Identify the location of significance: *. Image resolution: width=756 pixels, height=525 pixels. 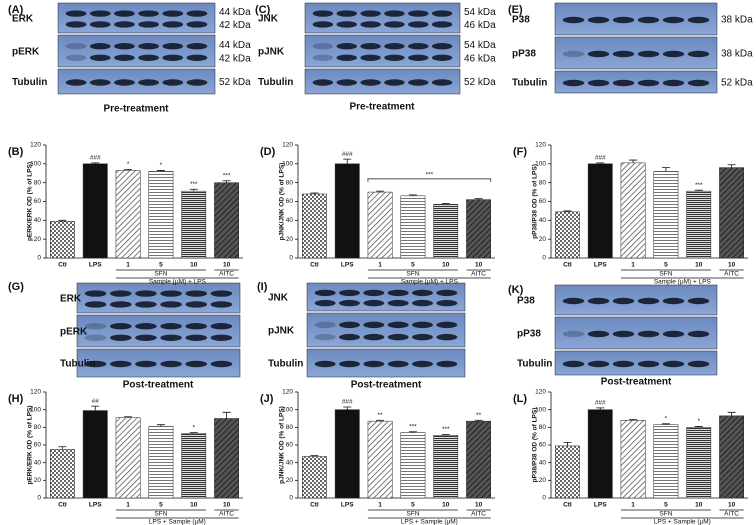
(666, 419).